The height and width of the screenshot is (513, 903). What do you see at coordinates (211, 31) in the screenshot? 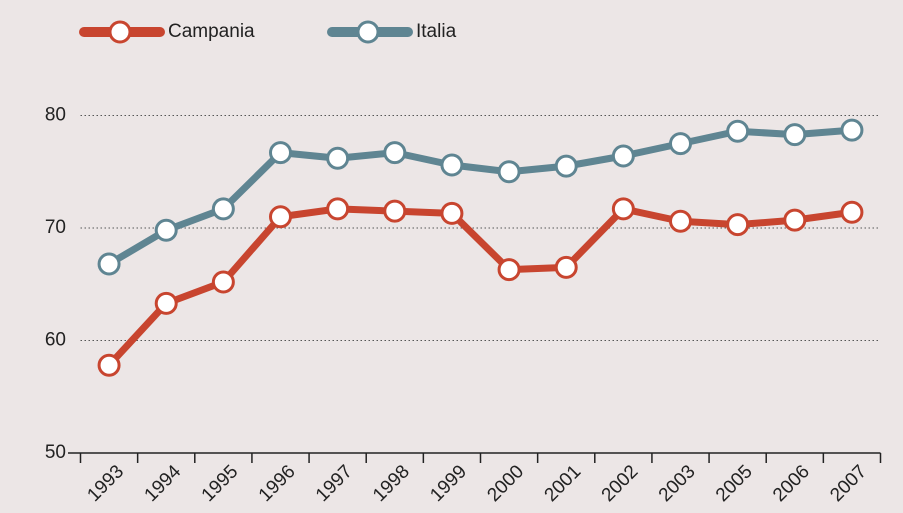
I see `legend-label: Campania` at bounding box center [211, 31].